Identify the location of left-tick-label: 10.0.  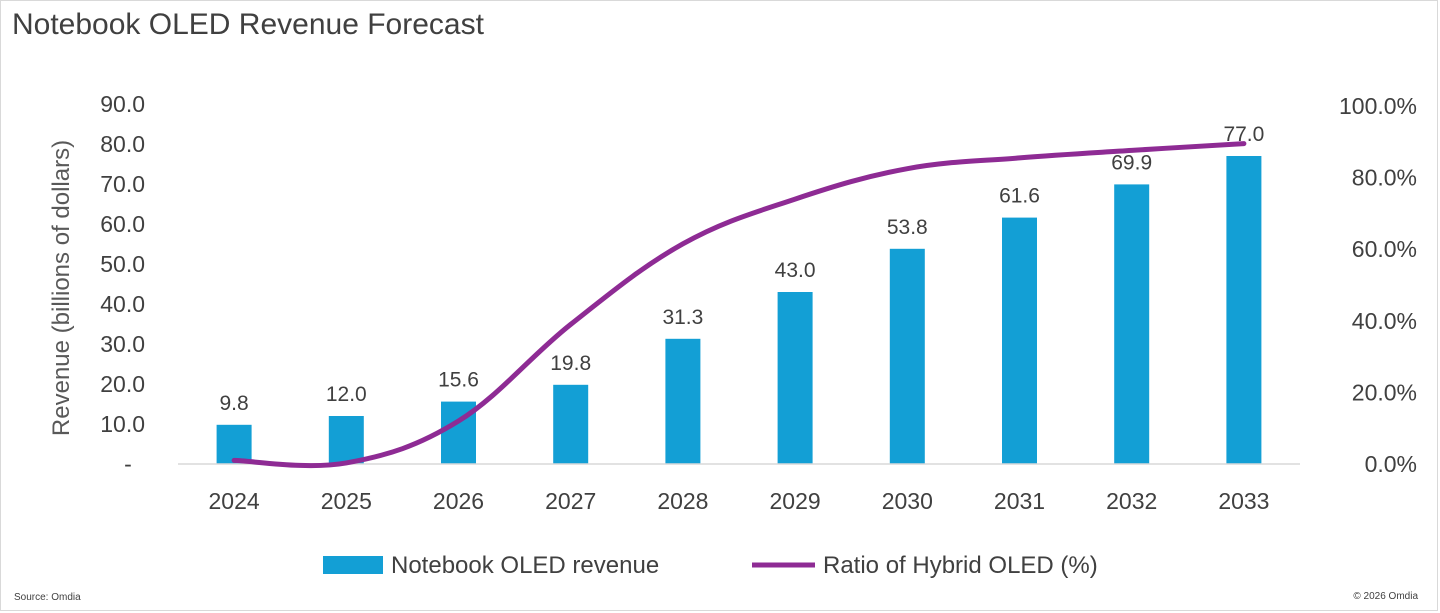
(122, 424).